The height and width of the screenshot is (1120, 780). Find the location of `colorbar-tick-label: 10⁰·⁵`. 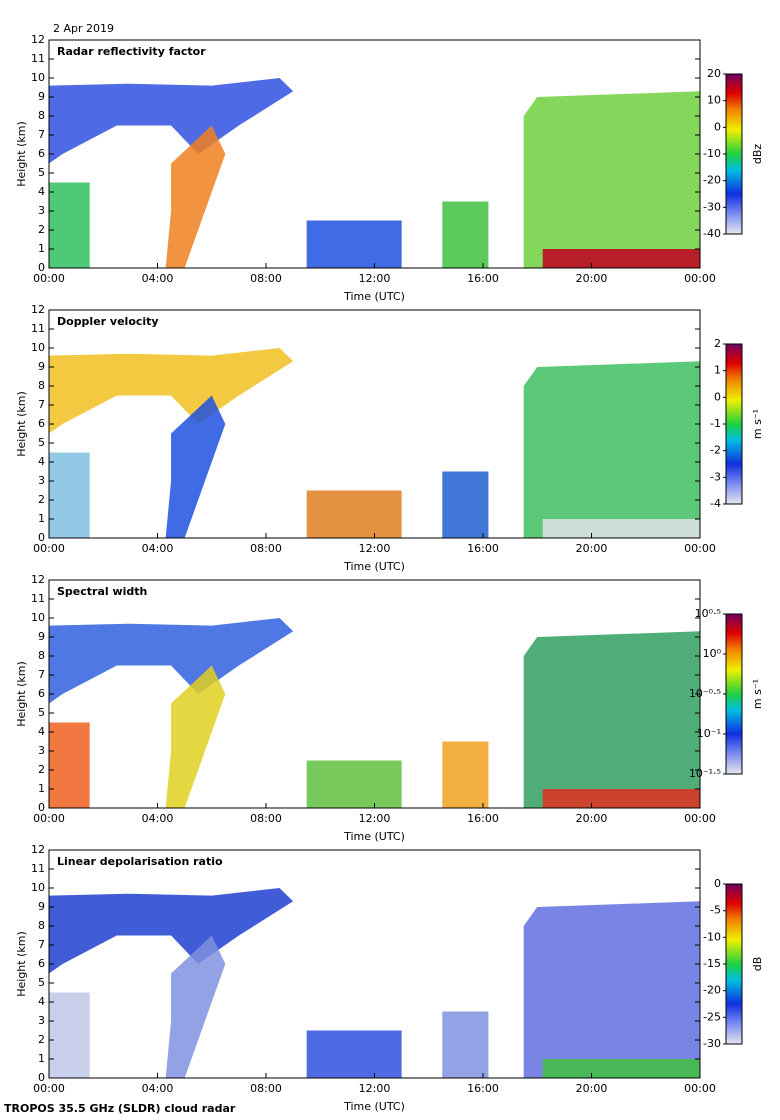

colorbar-tick-label: 10⁰·⁵ is located at coordinates (708, 613).